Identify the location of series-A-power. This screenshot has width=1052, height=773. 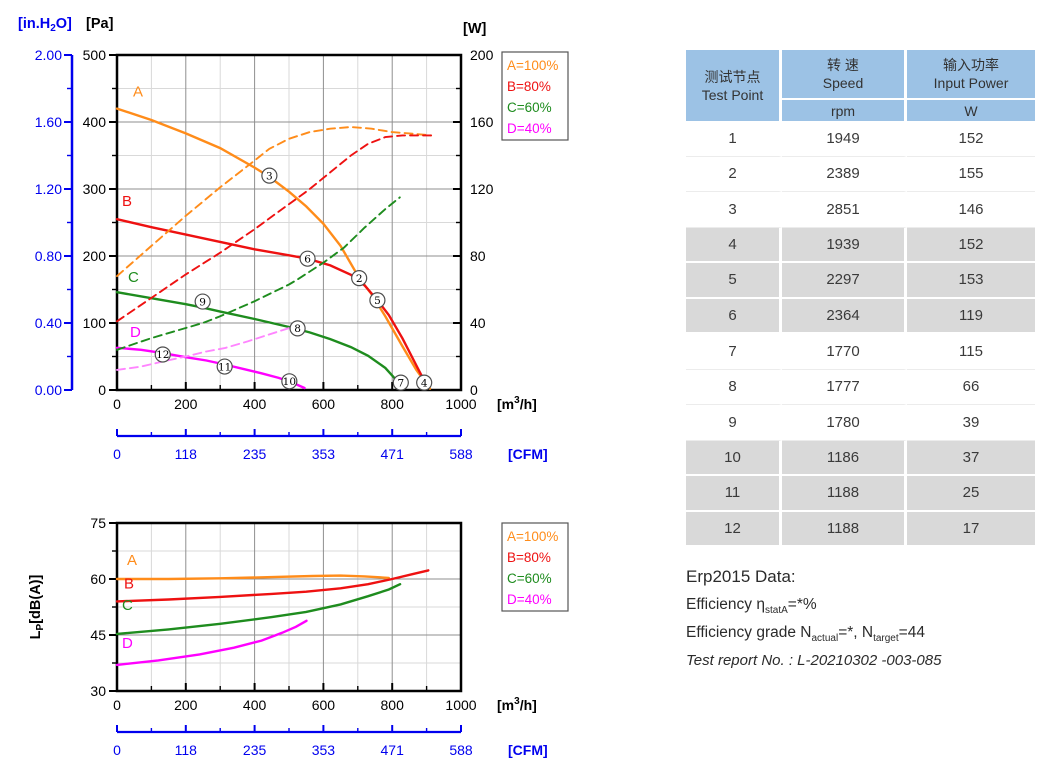
(274, 202).